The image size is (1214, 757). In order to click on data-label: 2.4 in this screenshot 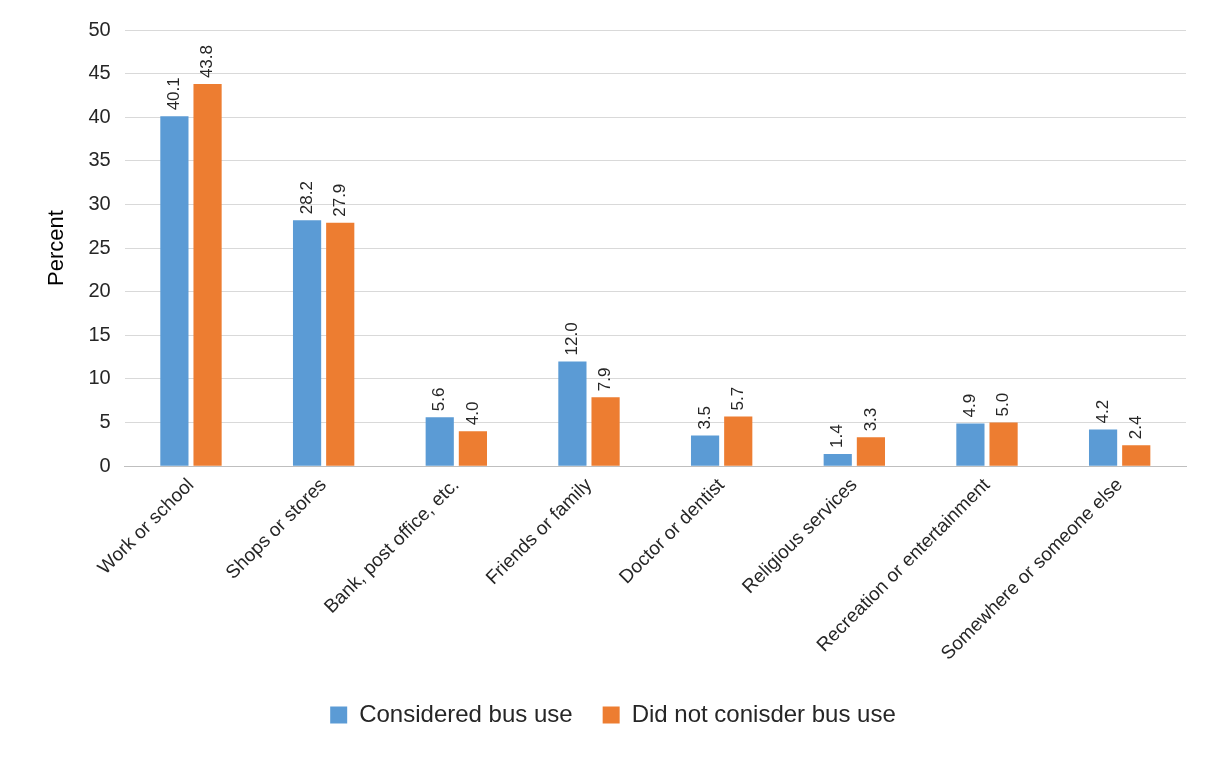, I will do `click(1135, 427)`.